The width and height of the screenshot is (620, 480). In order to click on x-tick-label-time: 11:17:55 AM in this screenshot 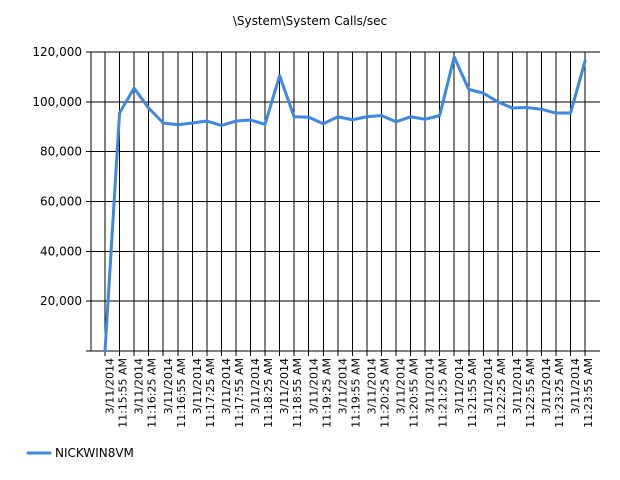, I will do `click(239, 393)`.